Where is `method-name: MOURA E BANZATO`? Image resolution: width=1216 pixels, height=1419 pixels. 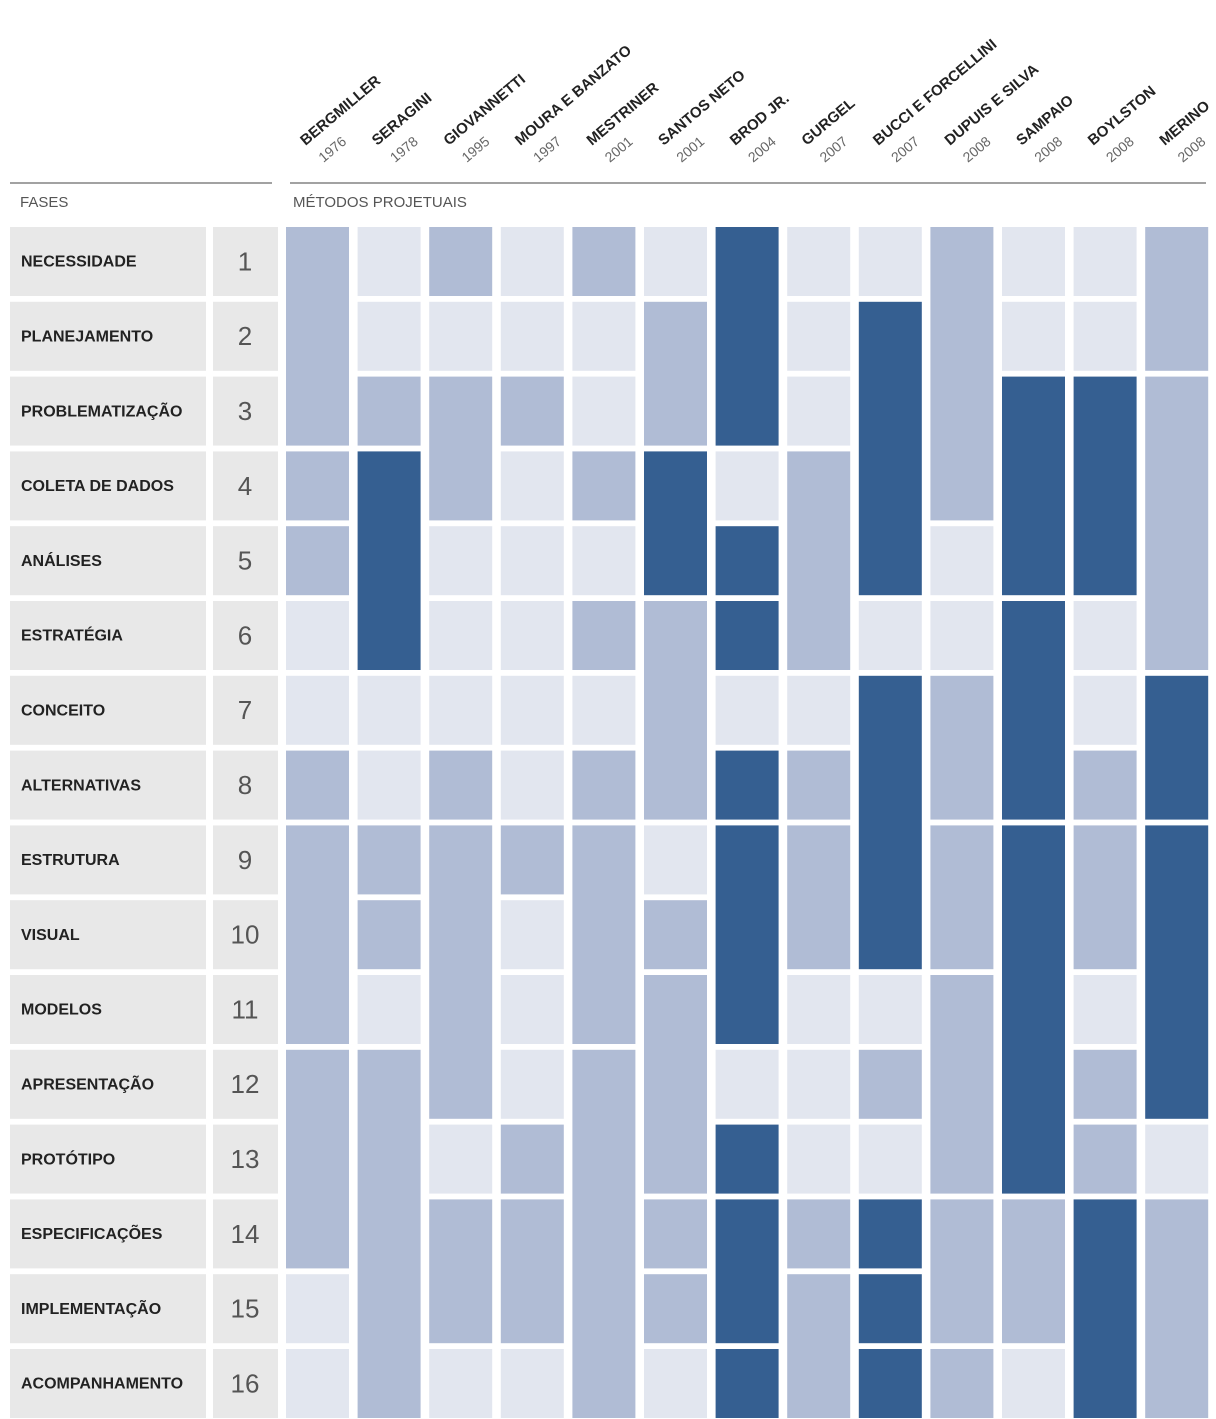 method-name: MOURA E BANZATO is located at coordinates (573, 95).